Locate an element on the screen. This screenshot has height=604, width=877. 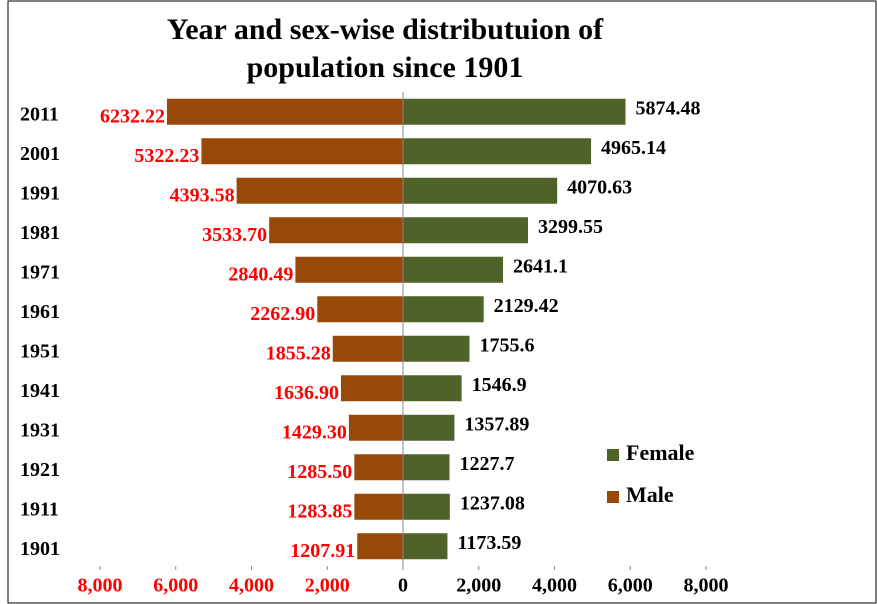
data-label: 3299.55 is located at coordinates (570, 227).